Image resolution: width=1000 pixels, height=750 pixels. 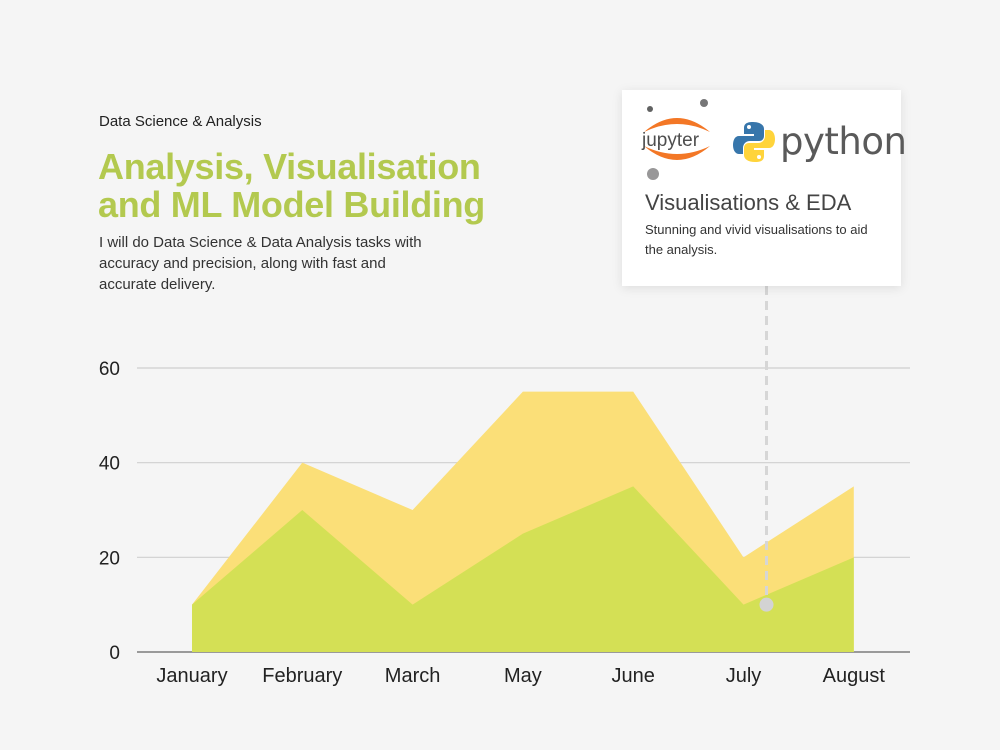 I want to click on callout-connector, so click(x=766, y=449).